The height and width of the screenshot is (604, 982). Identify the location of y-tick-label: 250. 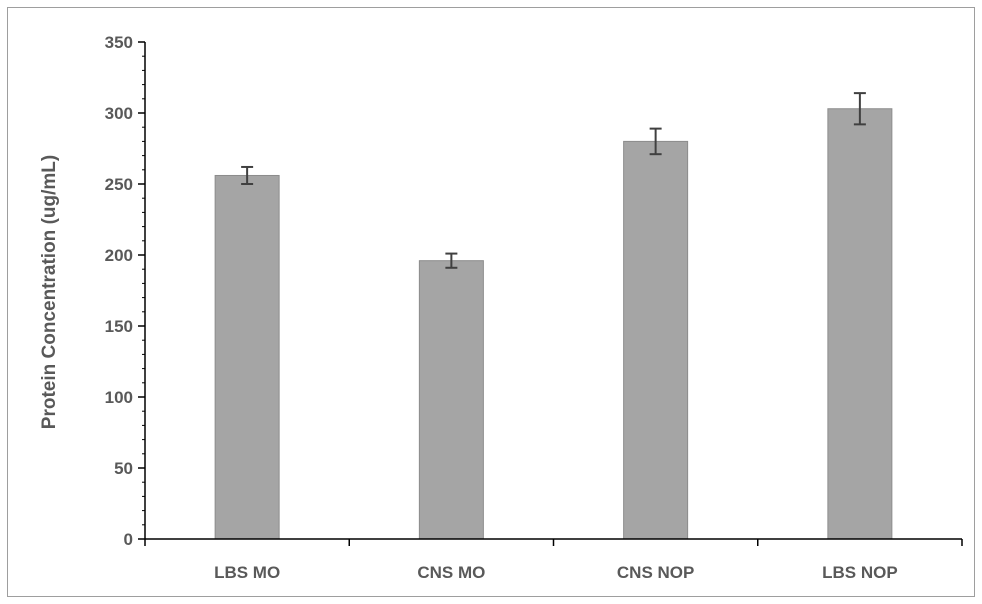
(119, 184).